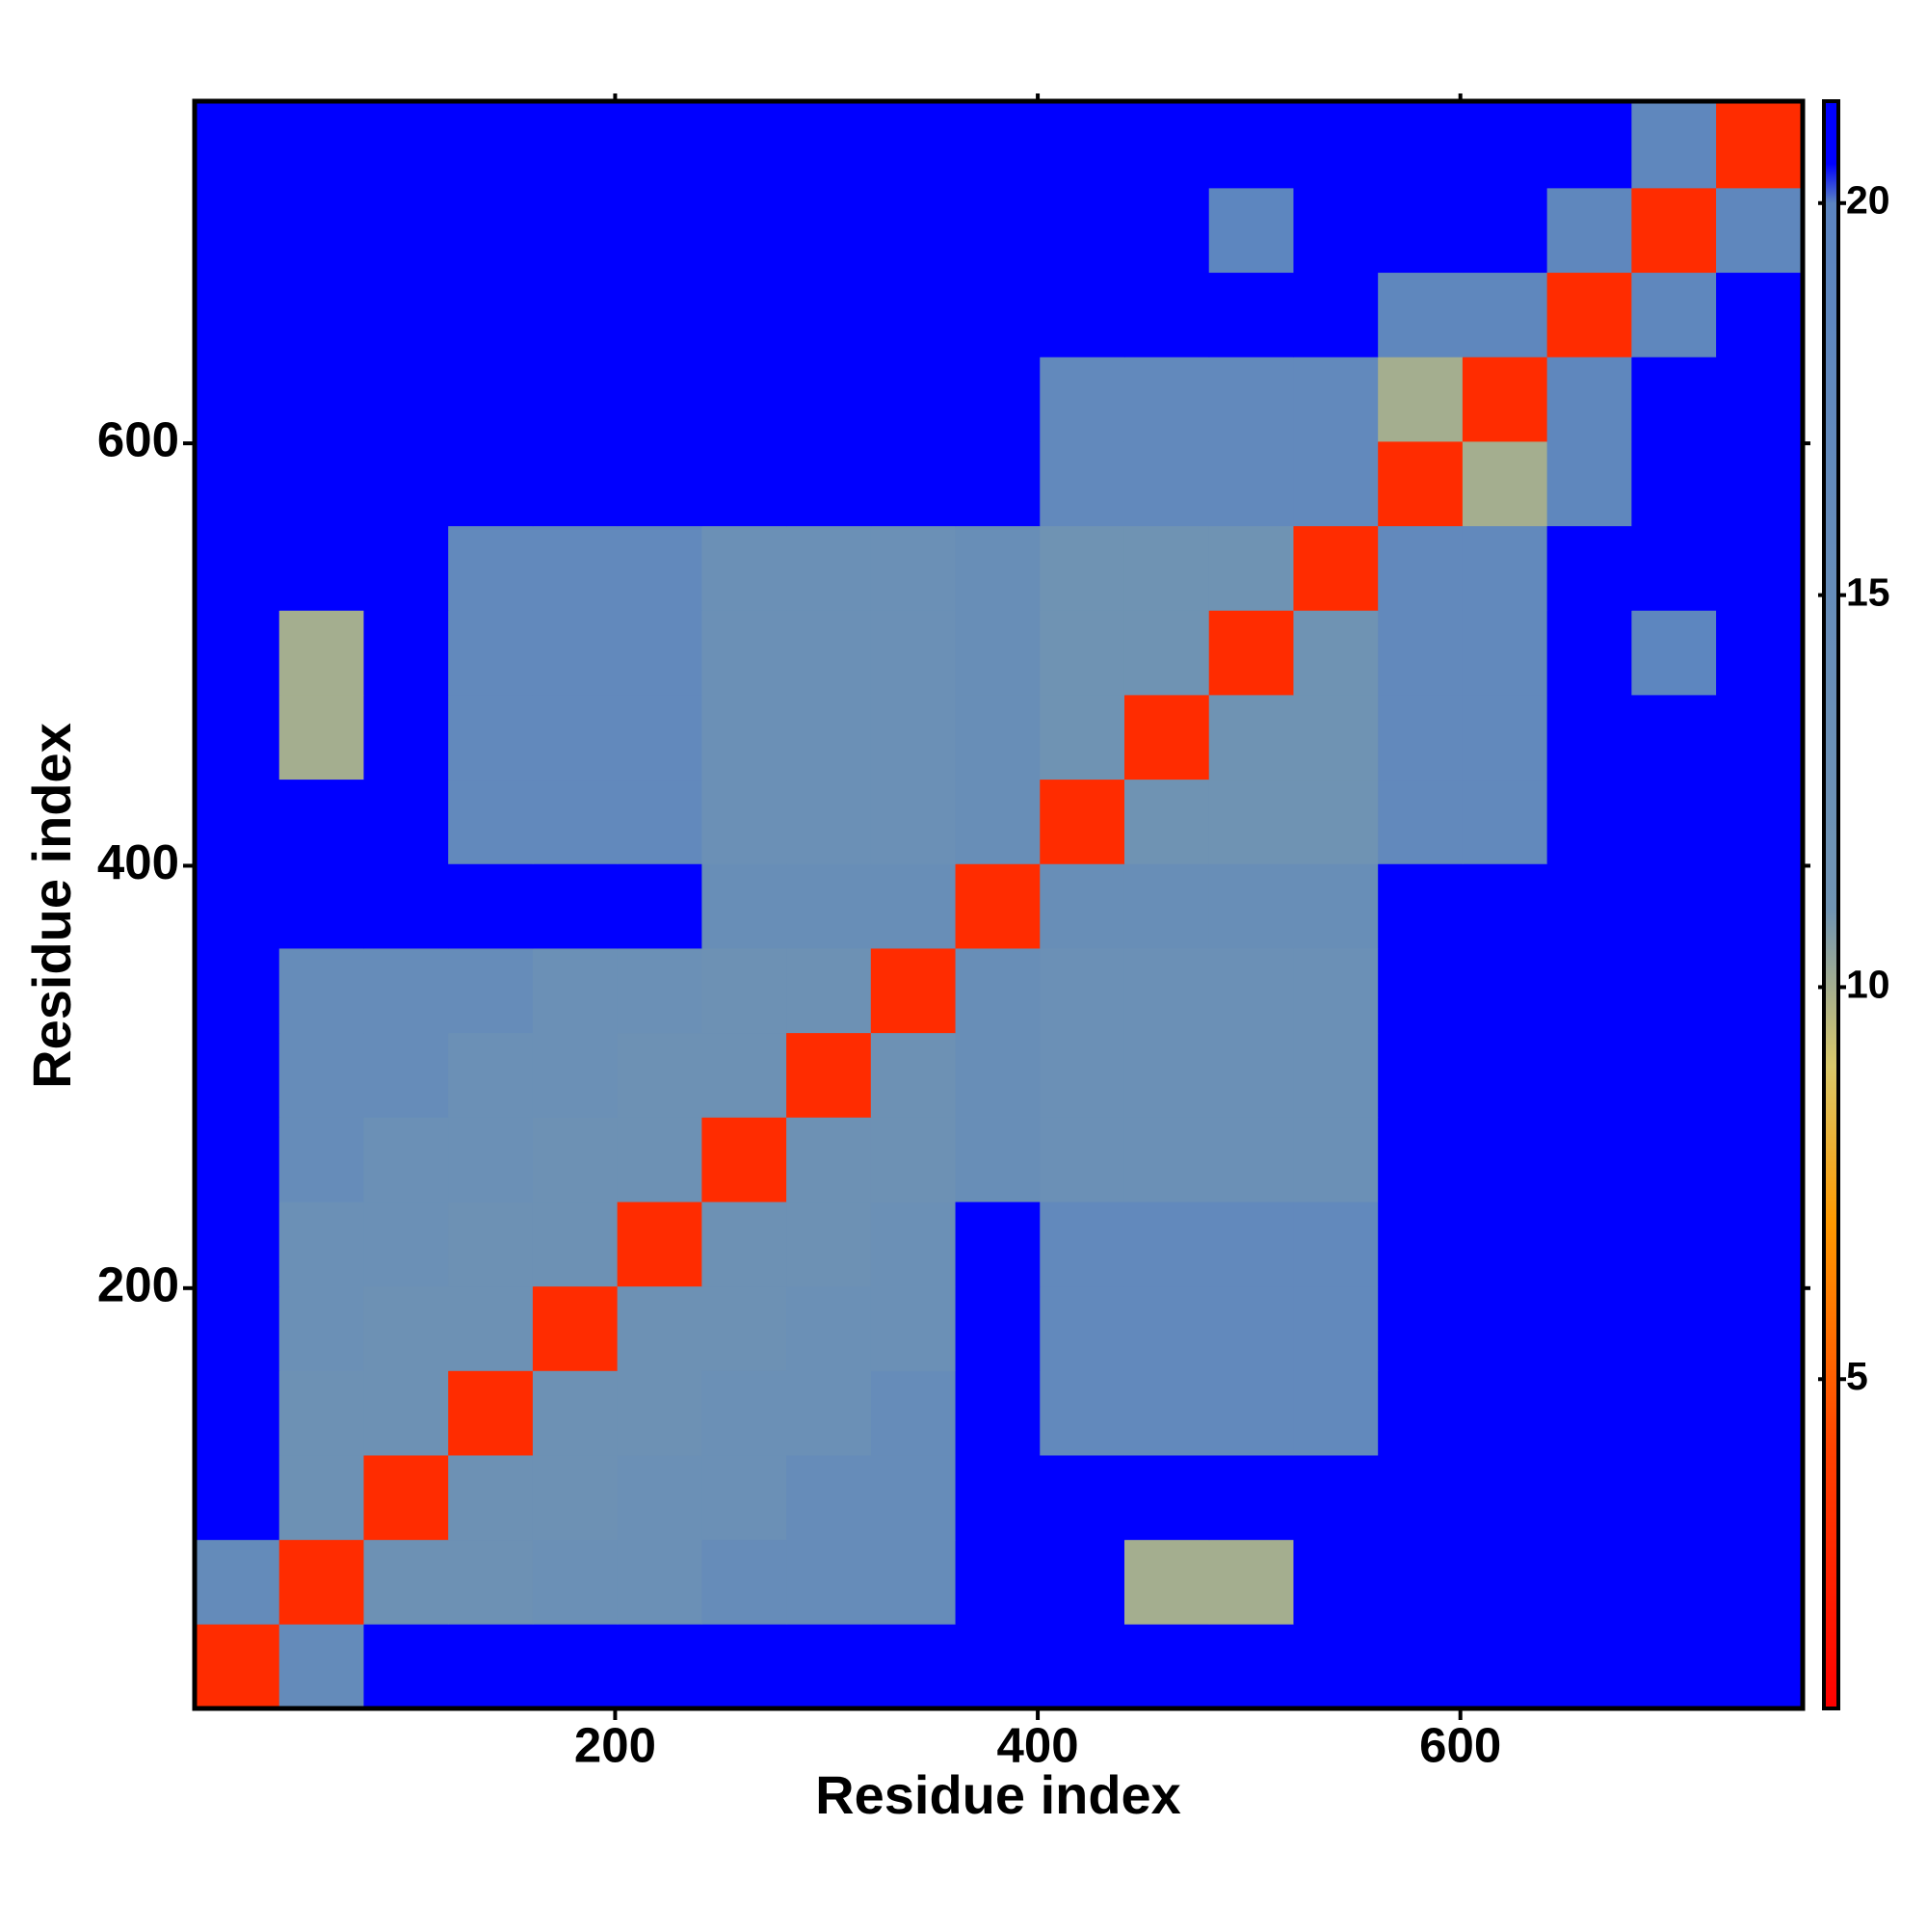 The image size is (1927, 1932). Describe the element at coordinates (1868, 200) in the screenshot. I see `colorbar-tick-label: 20` at that location.